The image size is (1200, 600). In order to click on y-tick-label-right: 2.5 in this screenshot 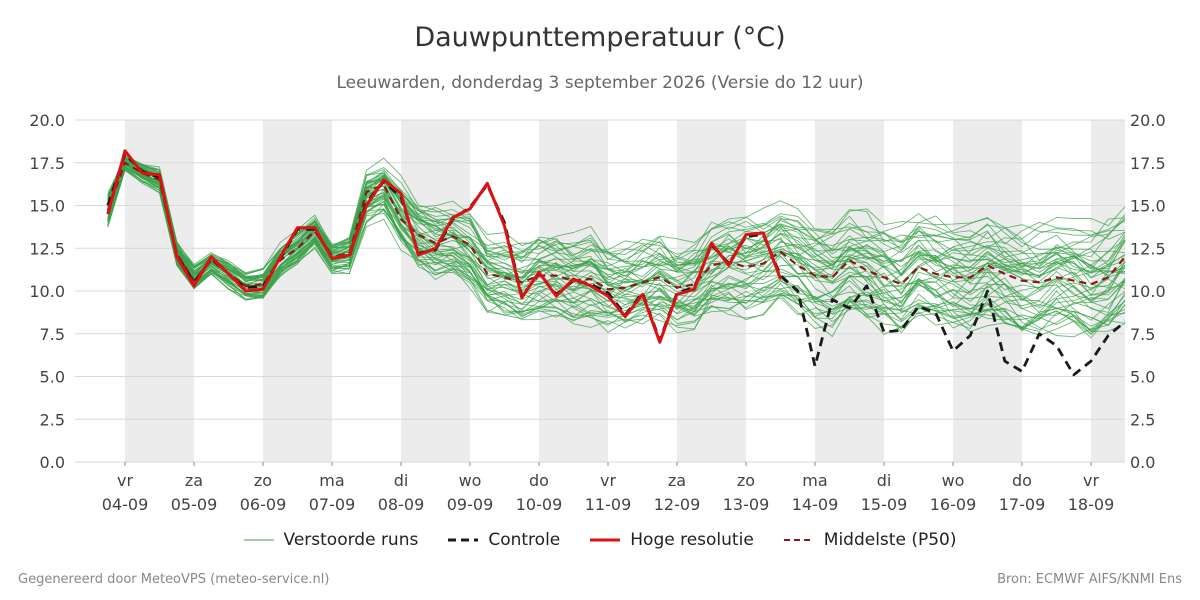, I will do `click(1142, 419)`.